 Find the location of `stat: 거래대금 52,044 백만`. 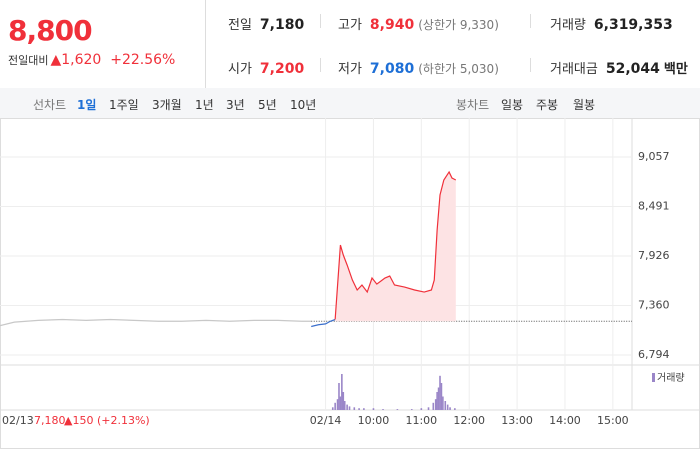

stat: 거래대금 52,044 백만 is located at coordinates (619, 67).